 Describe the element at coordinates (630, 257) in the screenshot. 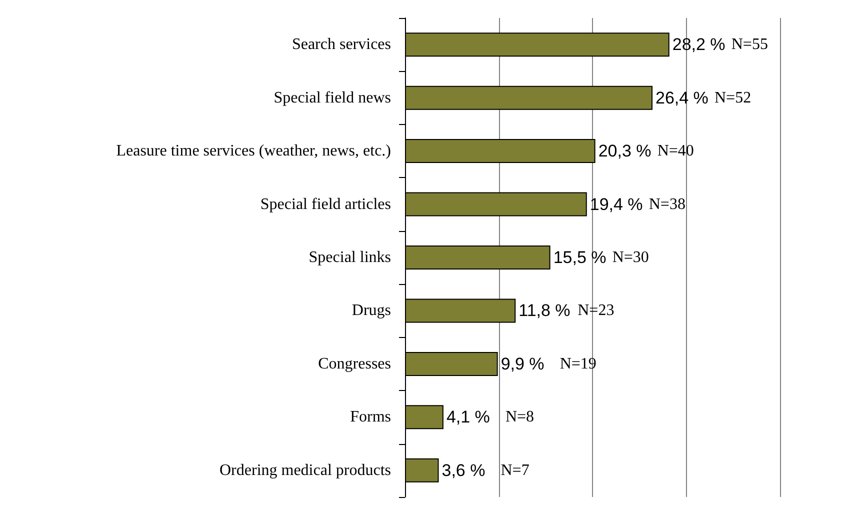

I see `annotation: N=30` at that location.